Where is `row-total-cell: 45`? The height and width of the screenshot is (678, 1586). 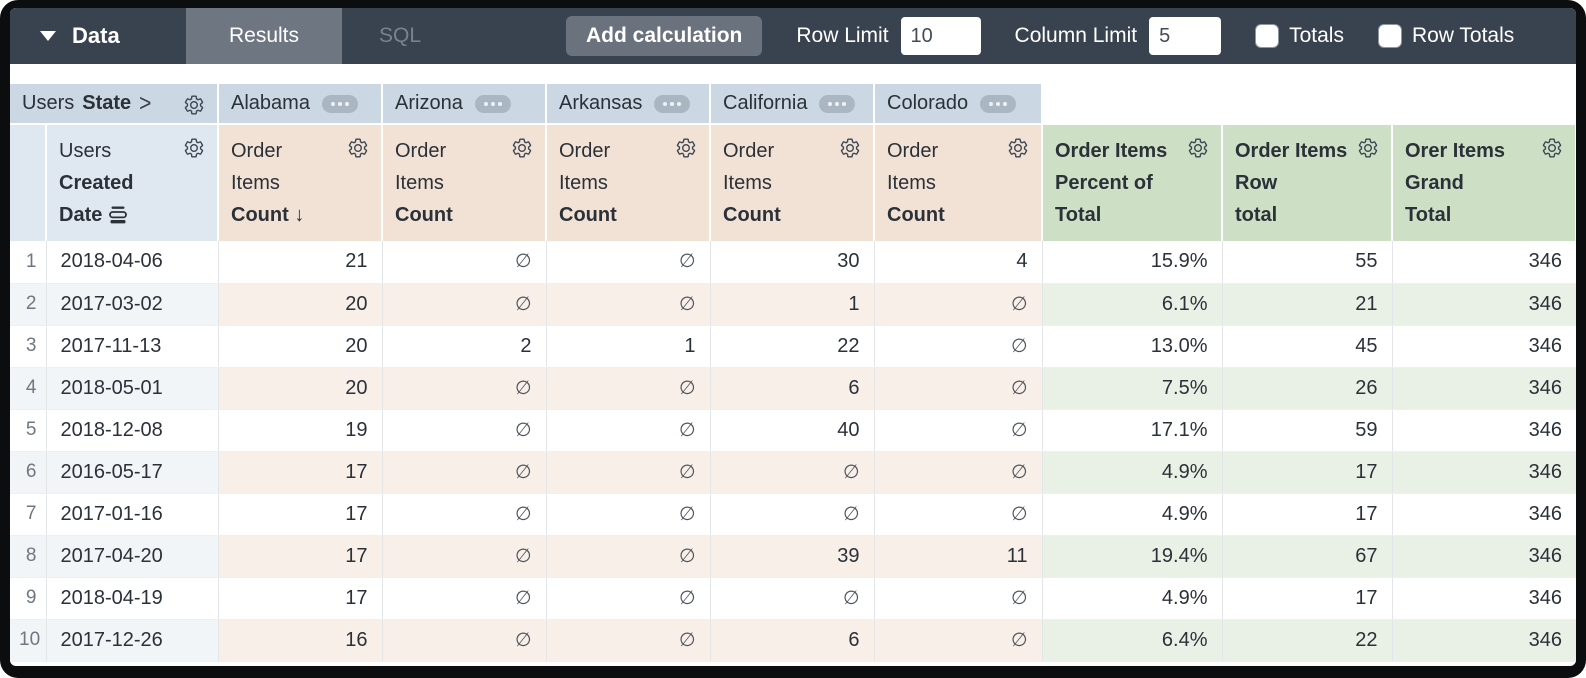
row-total-cell: 45 is located at coordinates (1307, 346).